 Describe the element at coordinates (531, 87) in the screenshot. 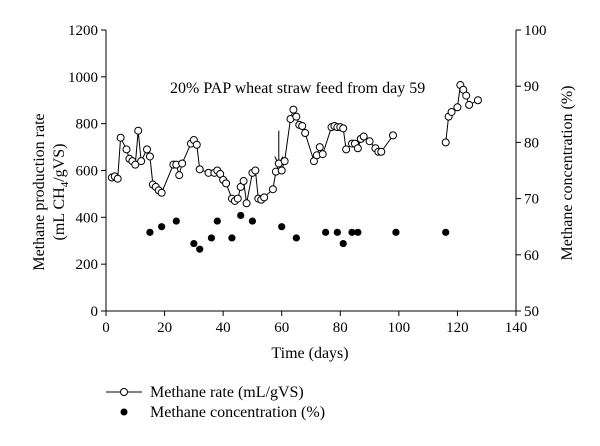

I see `right-tick-label: 90` at that location.